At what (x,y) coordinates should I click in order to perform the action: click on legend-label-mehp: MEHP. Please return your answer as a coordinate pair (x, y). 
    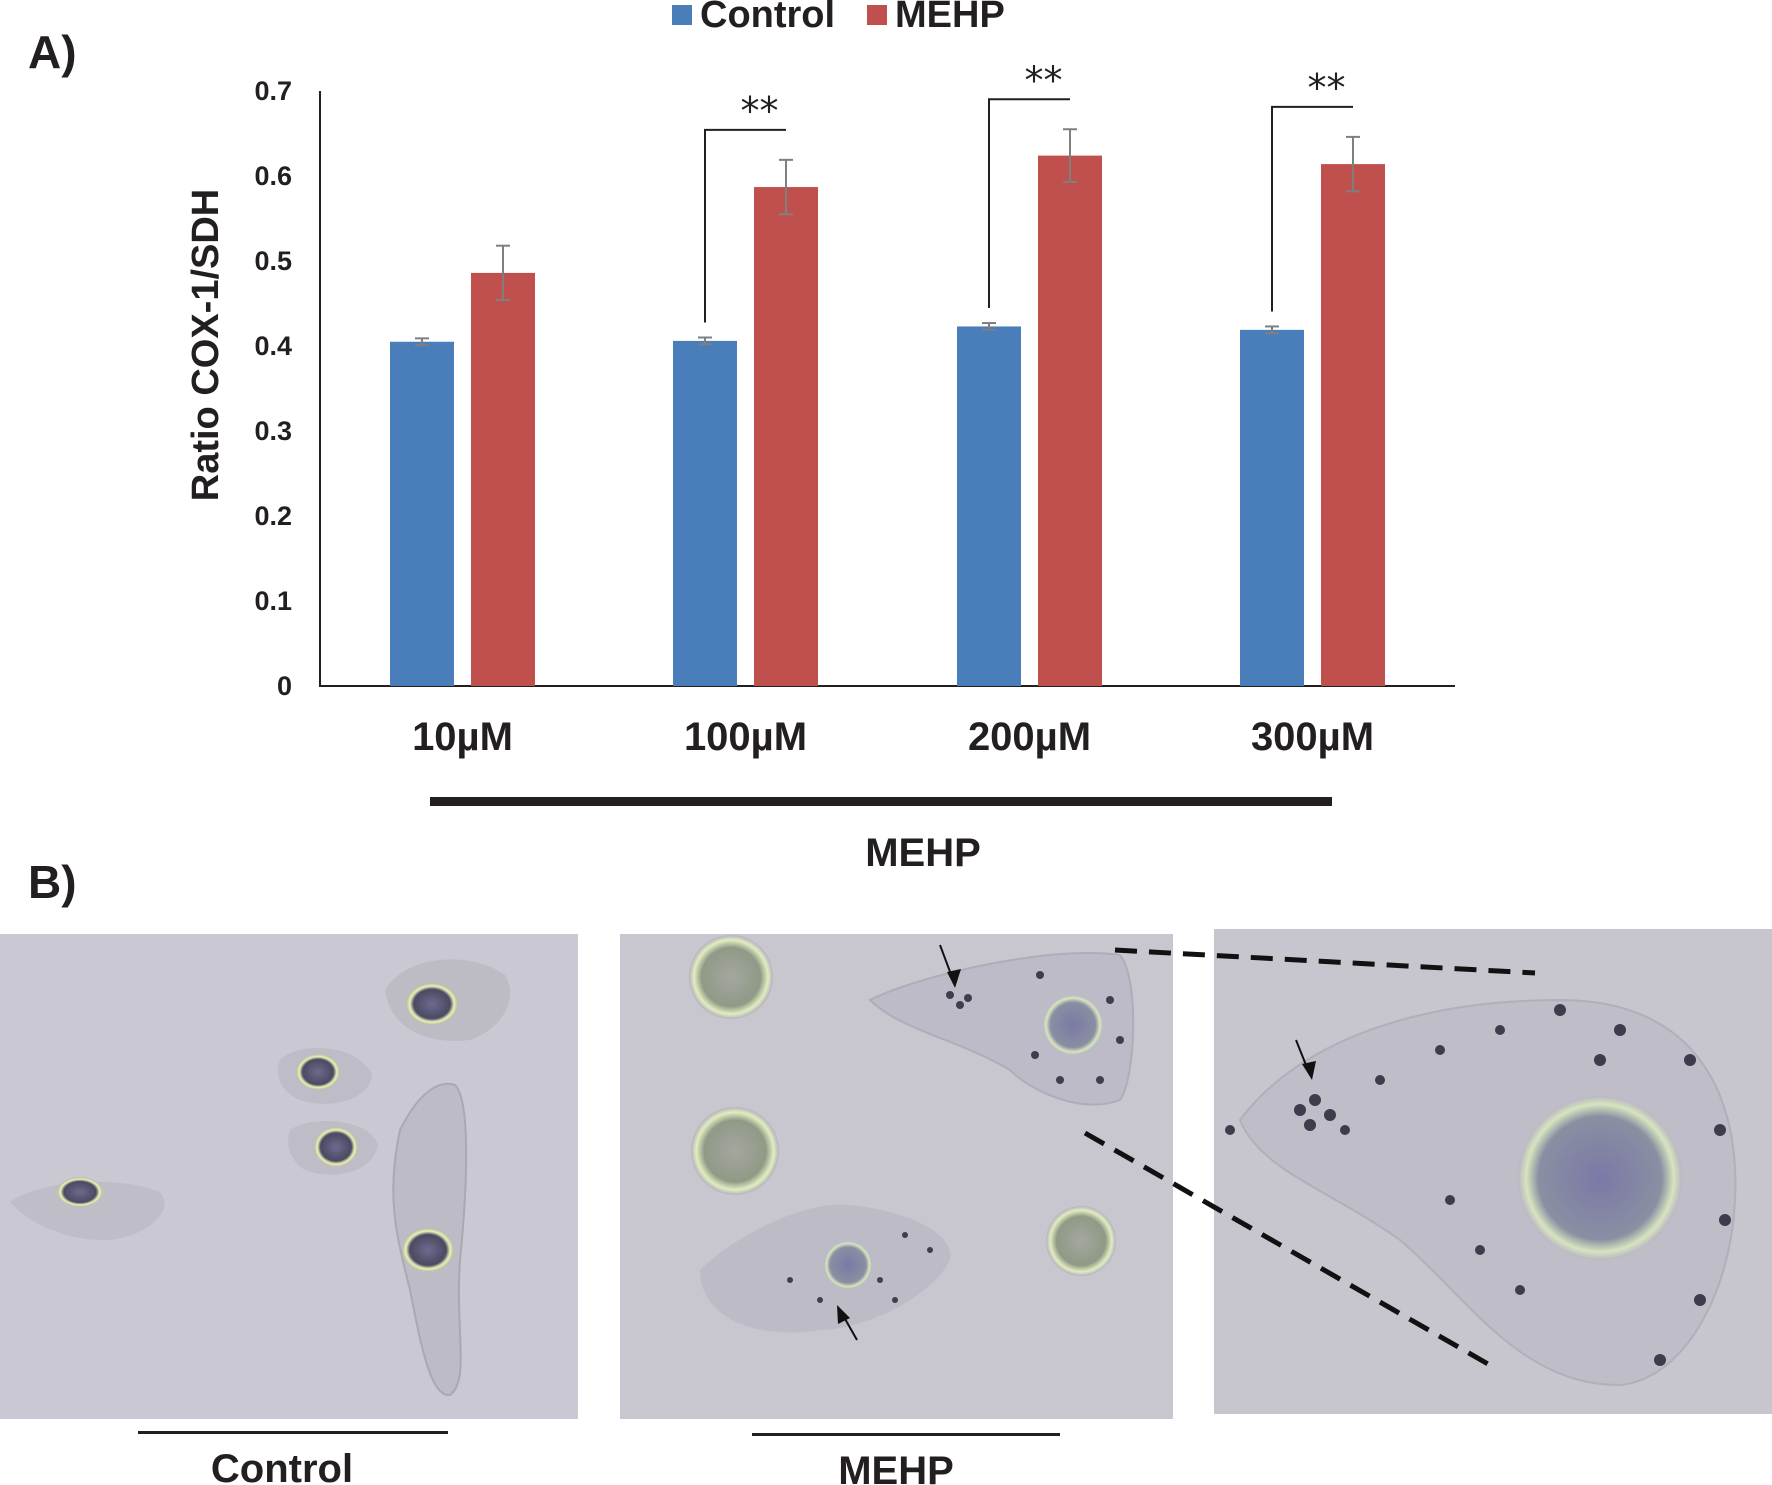
    Looking at the image, I should click on (950, 18).